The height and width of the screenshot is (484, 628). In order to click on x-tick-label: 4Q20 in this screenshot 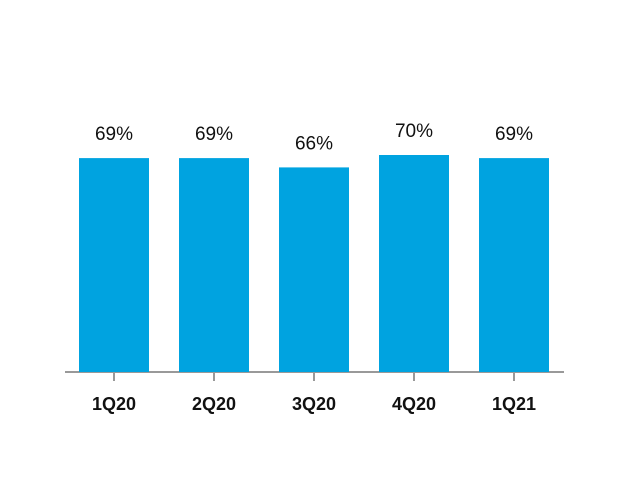, I will do `click(414, 404)`.